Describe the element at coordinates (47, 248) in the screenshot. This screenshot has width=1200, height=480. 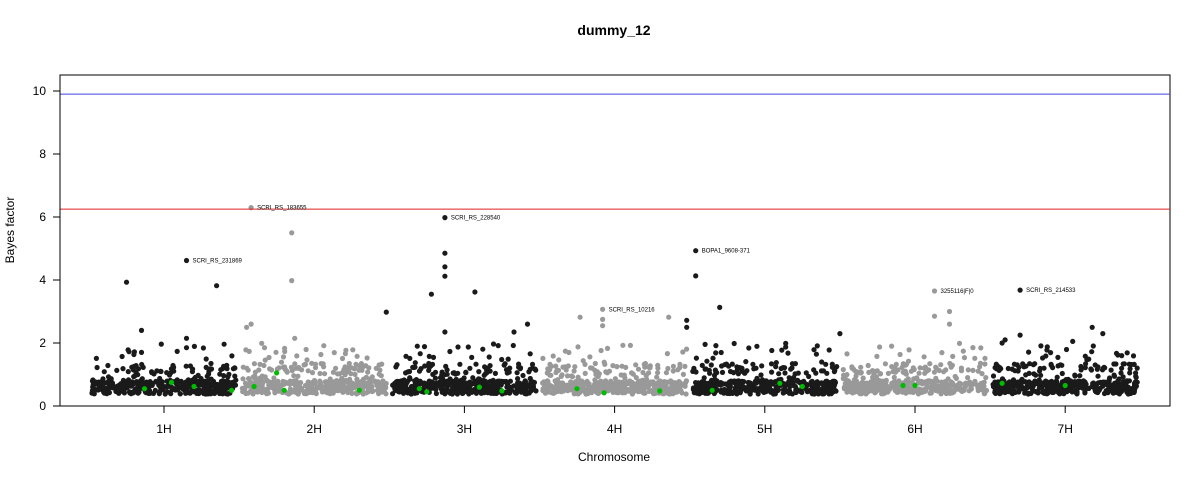
I see `y-axis: 0 2 4 6 8 10` at that location.